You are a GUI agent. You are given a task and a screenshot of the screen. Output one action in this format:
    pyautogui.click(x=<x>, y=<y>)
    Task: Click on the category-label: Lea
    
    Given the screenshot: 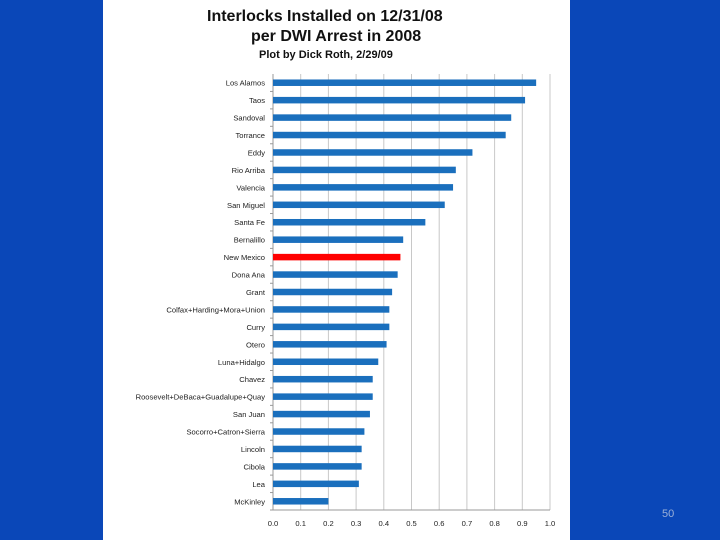 What is the action you would take?
    pyautogui.click(x=258, y=484)
    